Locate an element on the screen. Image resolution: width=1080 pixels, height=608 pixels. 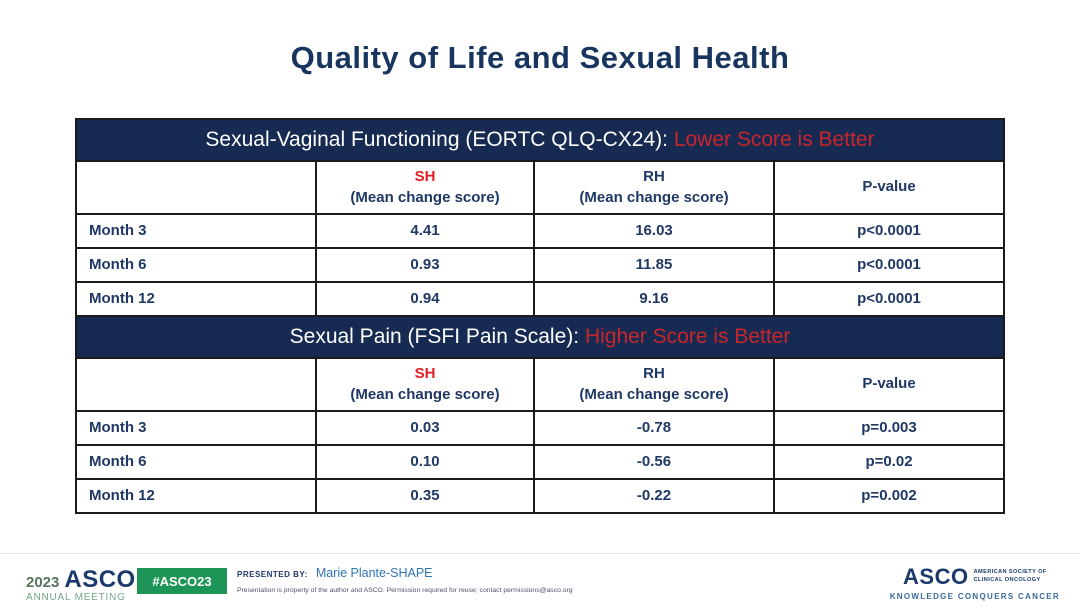
table-row: Month 3 4.41 16.03 p<0.0001 is located at coordinates (540, 232).